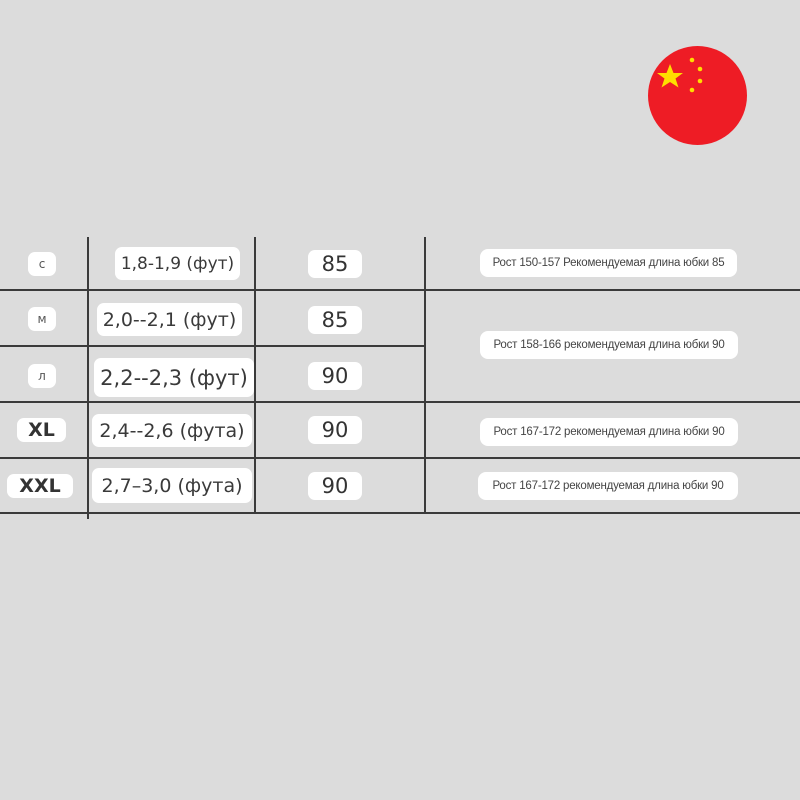 This screenshot has width=800, height=800. Describe the element at coordinates (608, 263) in the screenshot. I see `height-recommendation: Рост 150-157 Рекомендуемая длина юбки 85` at that location.